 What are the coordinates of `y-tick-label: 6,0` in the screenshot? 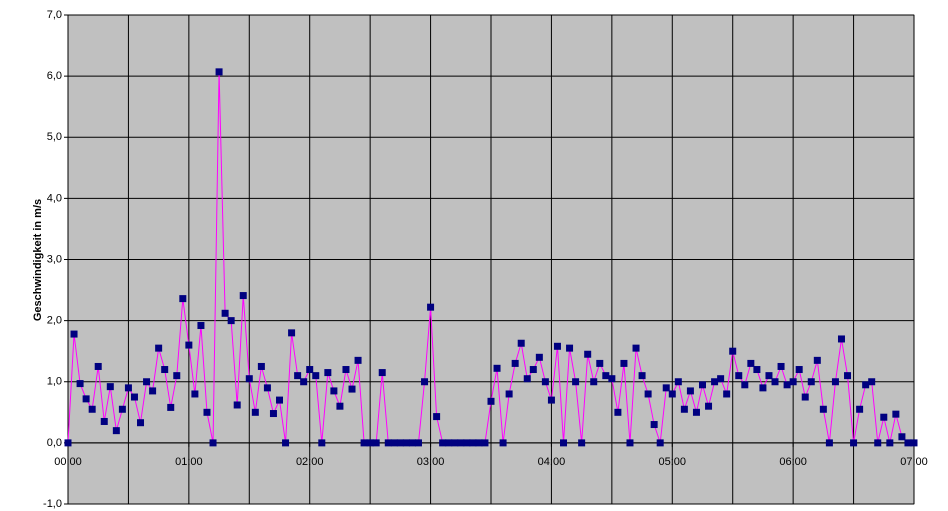 It's located at (54, 76).